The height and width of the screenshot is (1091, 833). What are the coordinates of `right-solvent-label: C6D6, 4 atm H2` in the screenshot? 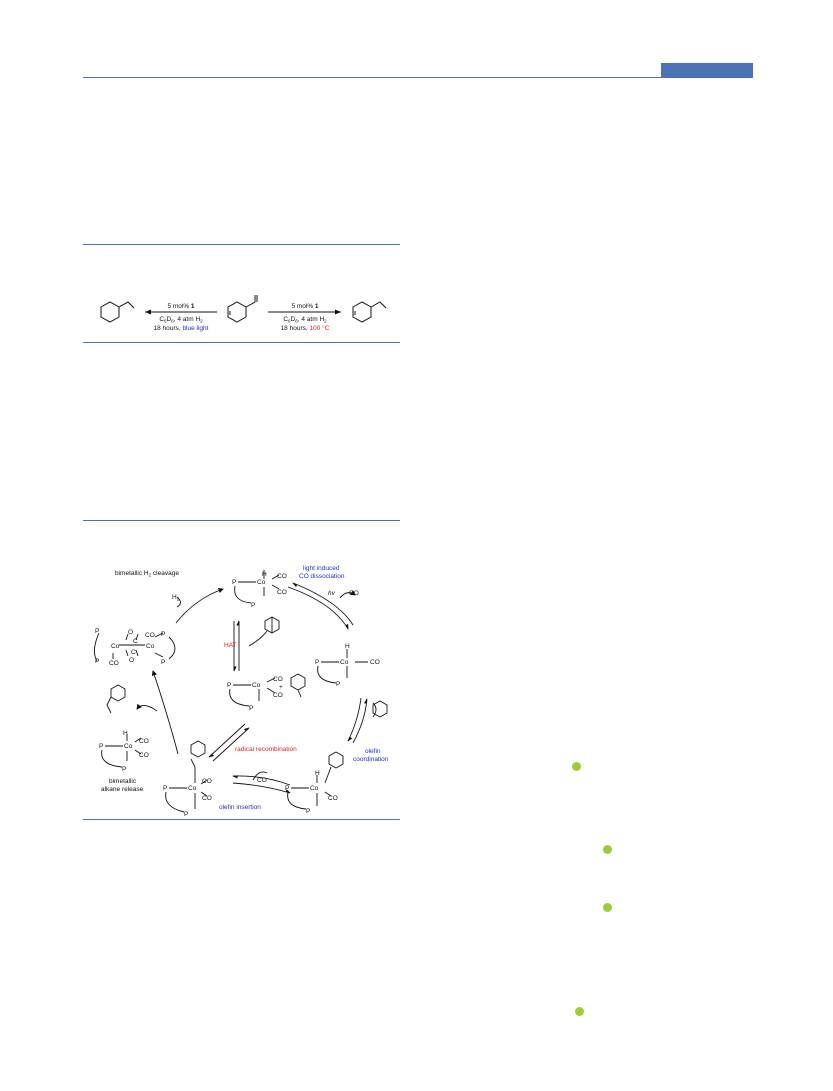 It's located at (305, 320).